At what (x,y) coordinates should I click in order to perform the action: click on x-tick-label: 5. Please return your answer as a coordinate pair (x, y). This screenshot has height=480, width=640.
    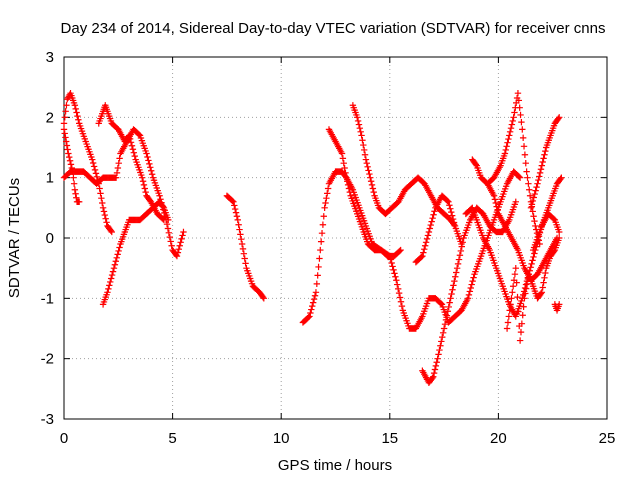
    Looking at the image, I should click on (172, 438).